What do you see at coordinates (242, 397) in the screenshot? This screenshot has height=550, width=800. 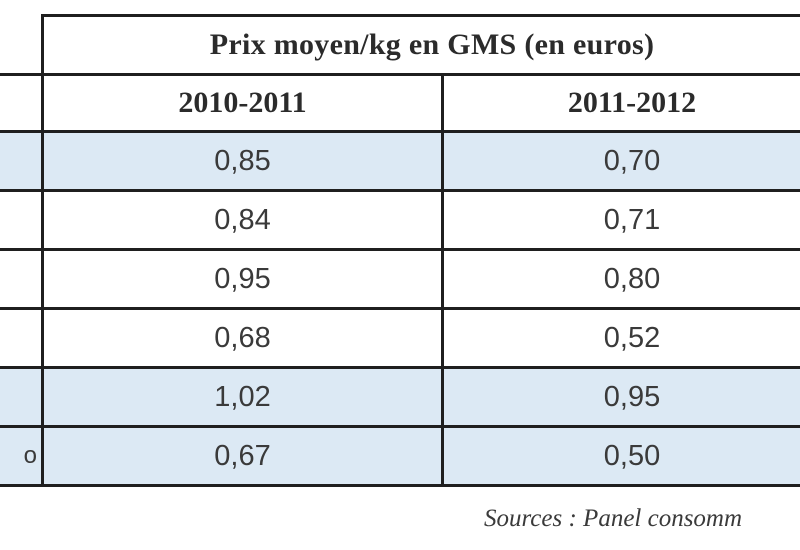 I see `cell-2010-2011: 1,02` at bounding box center [242, 397].